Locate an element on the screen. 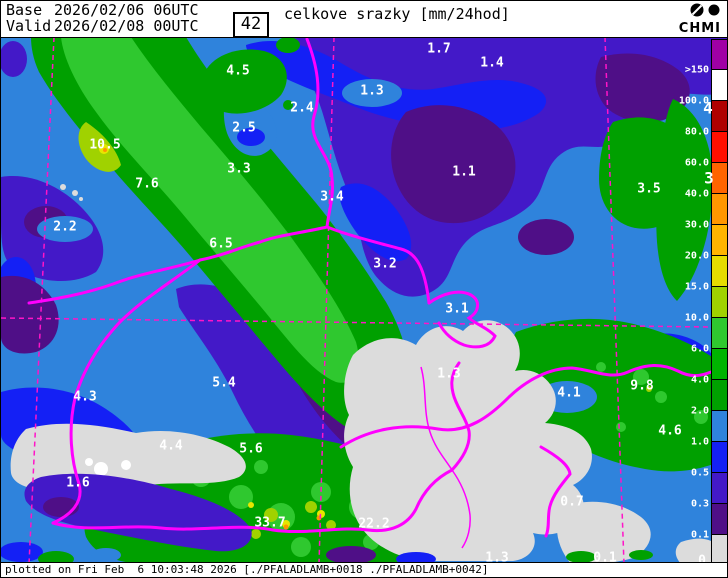 The height and width of the screenshot is (578, 728). map-value-label: 2.5 is located at coordinates (244, 128).